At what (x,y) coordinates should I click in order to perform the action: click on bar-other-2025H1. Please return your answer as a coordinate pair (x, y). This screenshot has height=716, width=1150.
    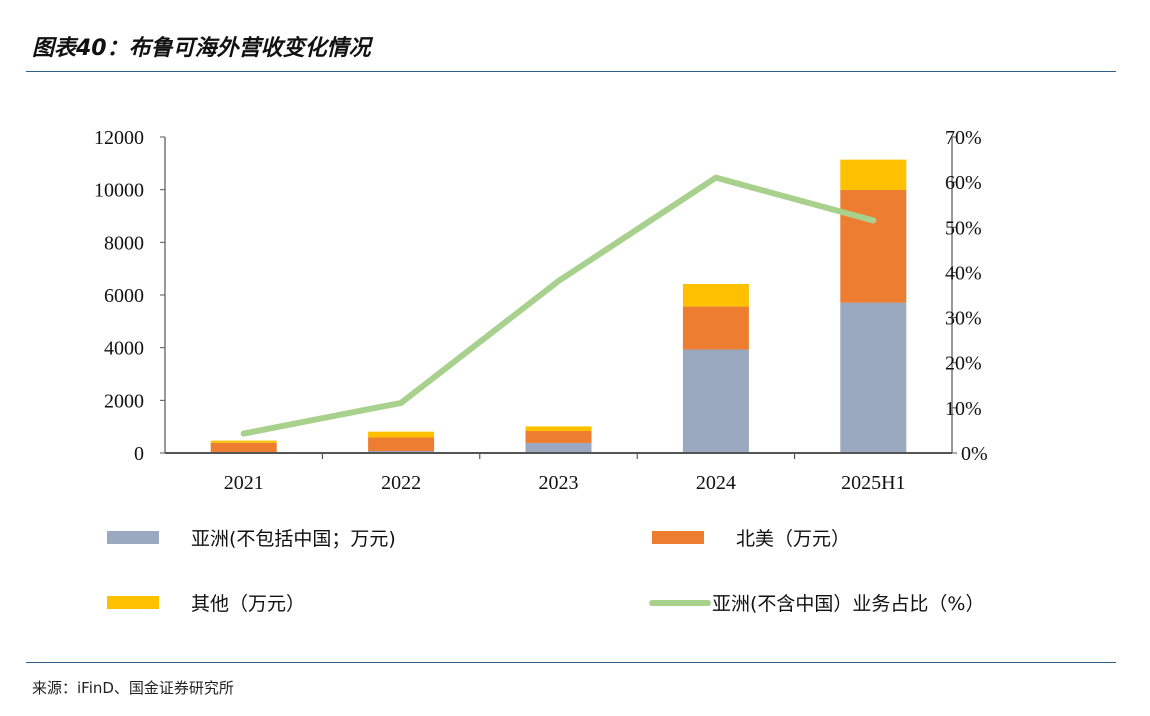
    Looking at the image, I should click on (873, 174).